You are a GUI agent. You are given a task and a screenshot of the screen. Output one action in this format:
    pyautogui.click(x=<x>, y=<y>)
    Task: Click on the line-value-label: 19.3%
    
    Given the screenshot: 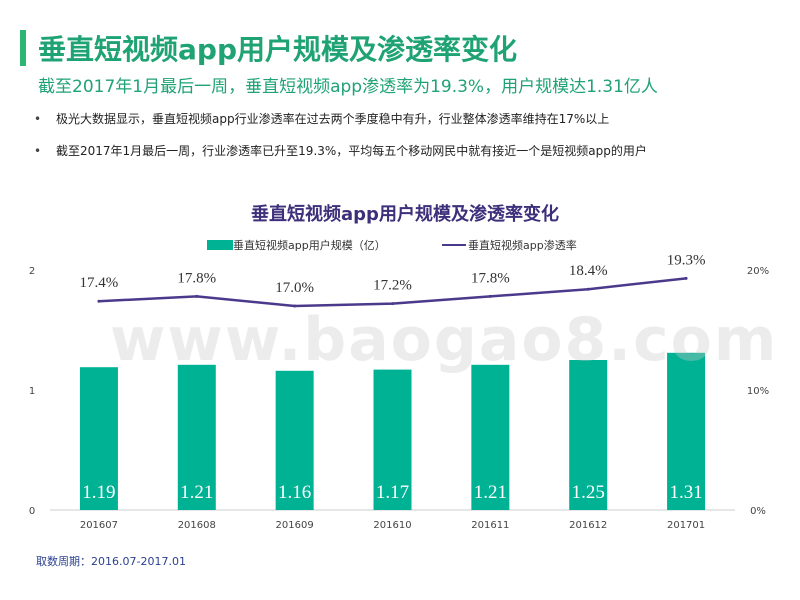 What is the action you would take?
    pyautogui.click(x=686, y=260)
    